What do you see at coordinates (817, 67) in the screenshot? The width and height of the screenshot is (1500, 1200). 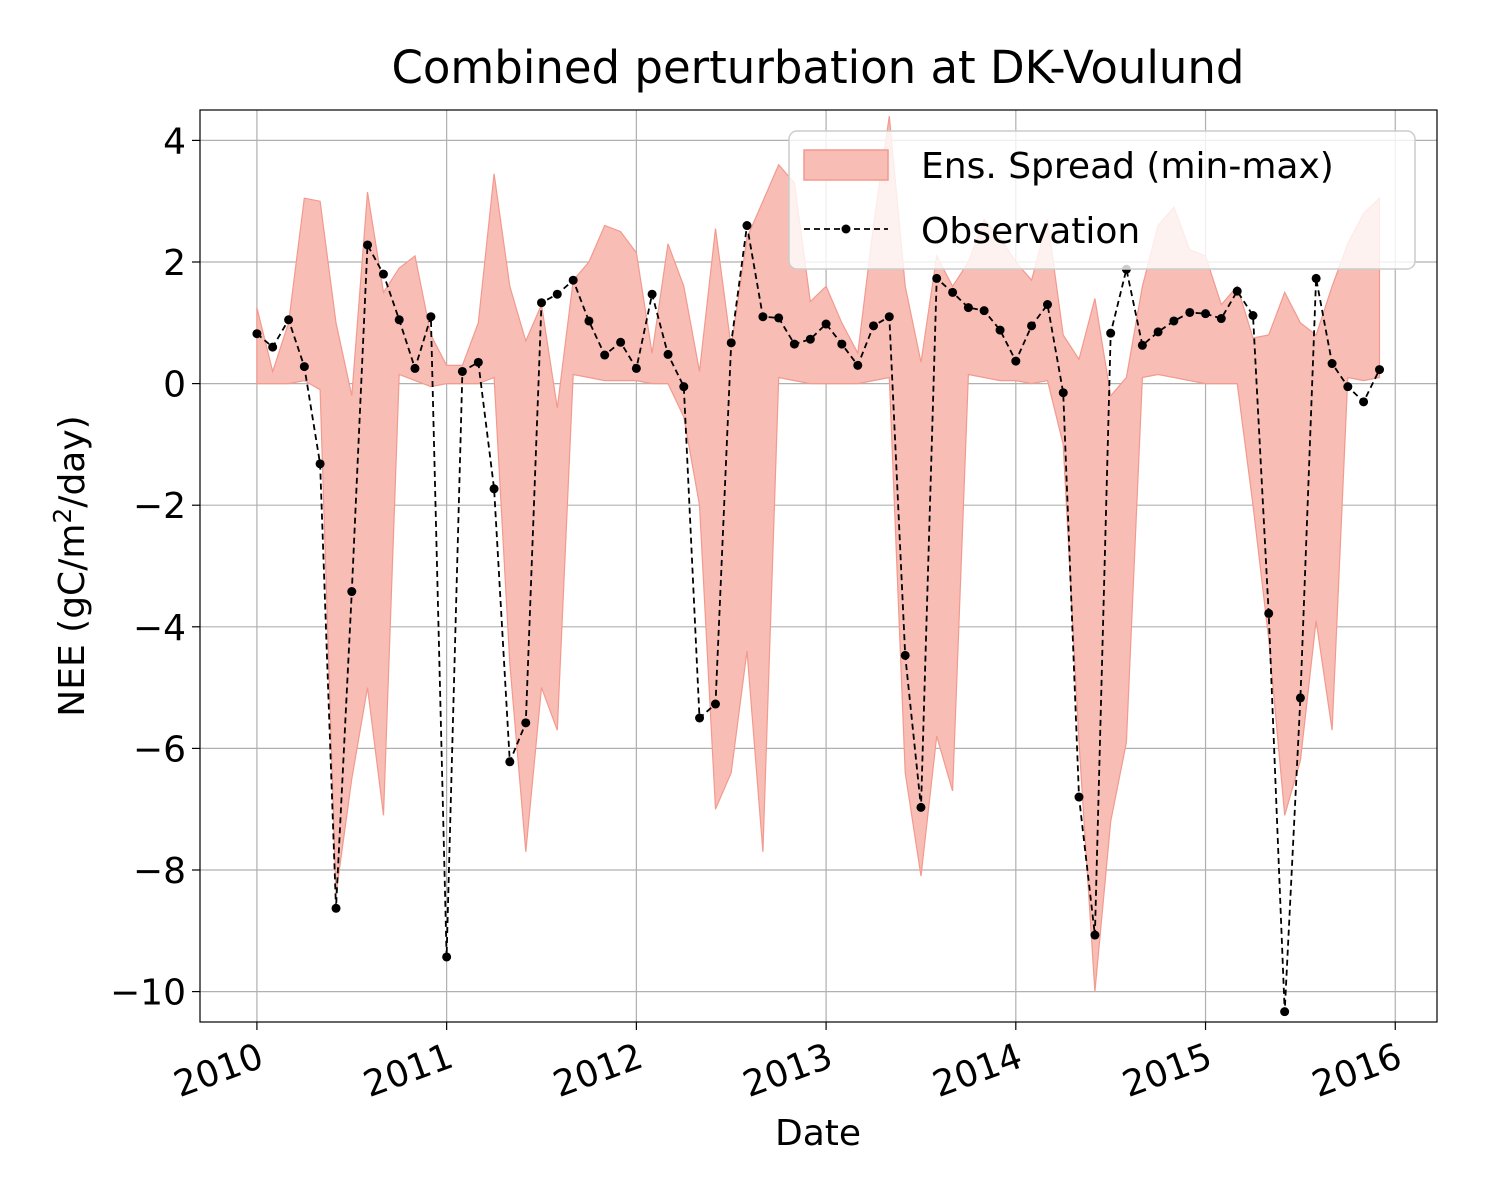 I see `chart-title: Combined perturbation at DK-Voulund` at bounding box center [817, 67].